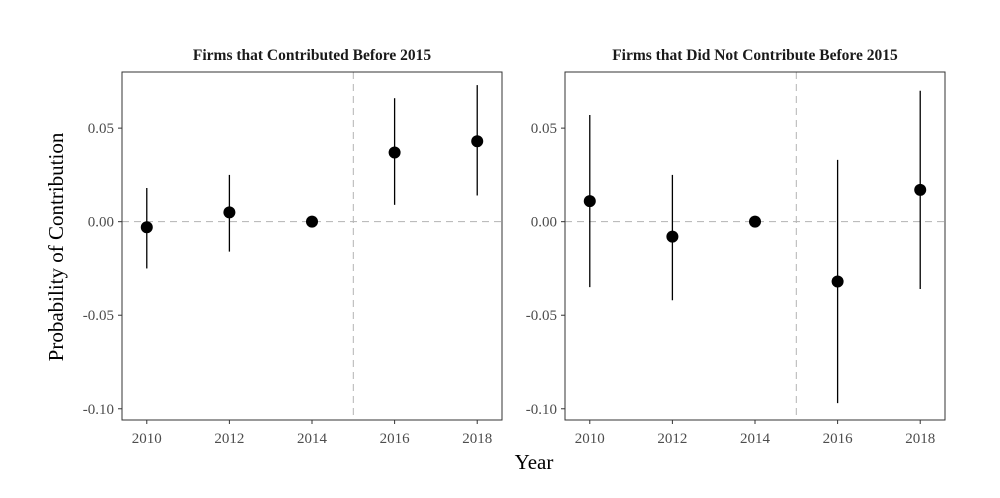 The width and height of the screenshot is (1000, 498). Describe the element at coordinates (534, 462) in the screenshot. I see `x-axis-title: Year` at that location.